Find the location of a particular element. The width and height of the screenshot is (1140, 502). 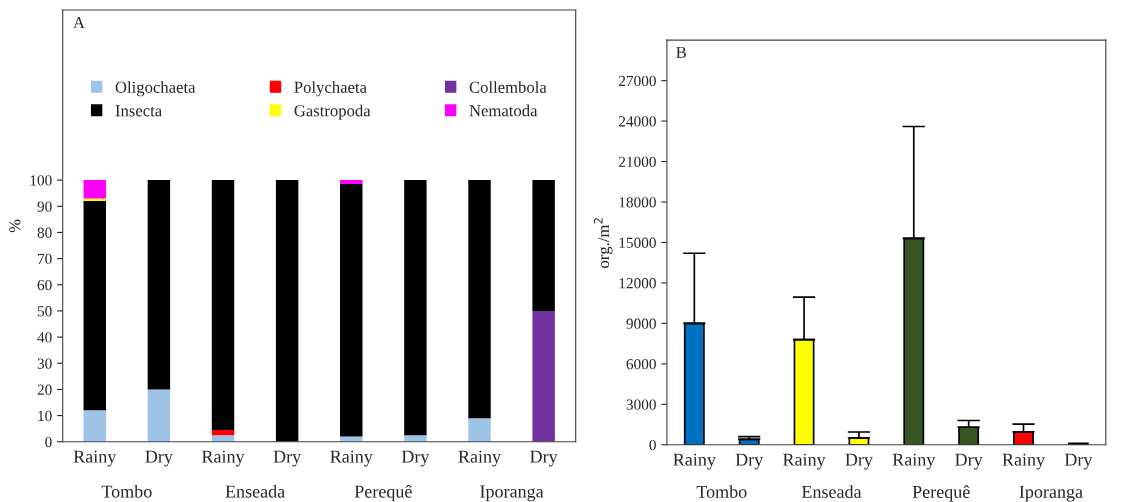

y-tick-label: 9000 is located at coordinates (641, 323).